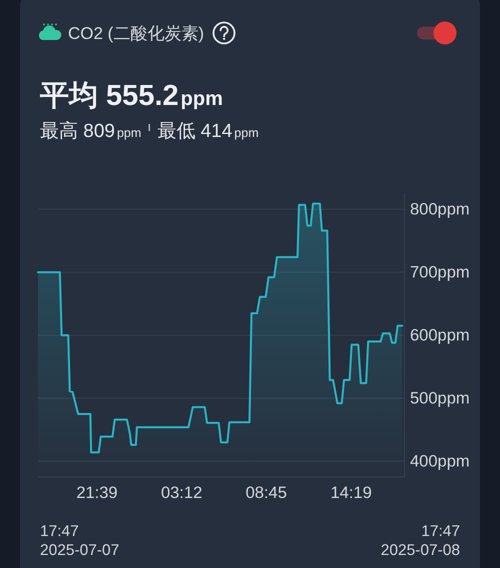 Image resolution: width=500 pixels, height=568 pixels. I want to click on text: 17:47 2025-07-07, so click(80, 541).